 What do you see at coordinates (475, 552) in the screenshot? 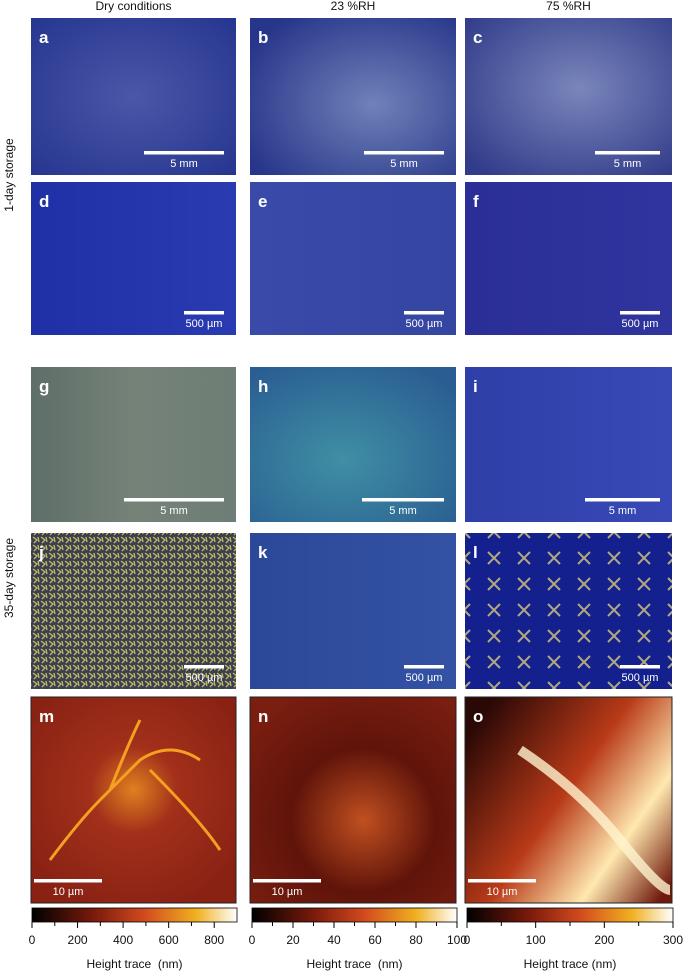
I see `panel-letter: l` at bounding box center [475, 552].